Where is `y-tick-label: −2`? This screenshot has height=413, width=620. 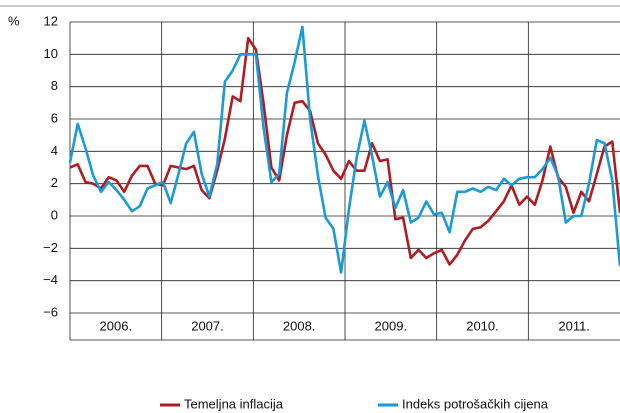 y-tick-label: −2 is located at coordinates (50, 247).